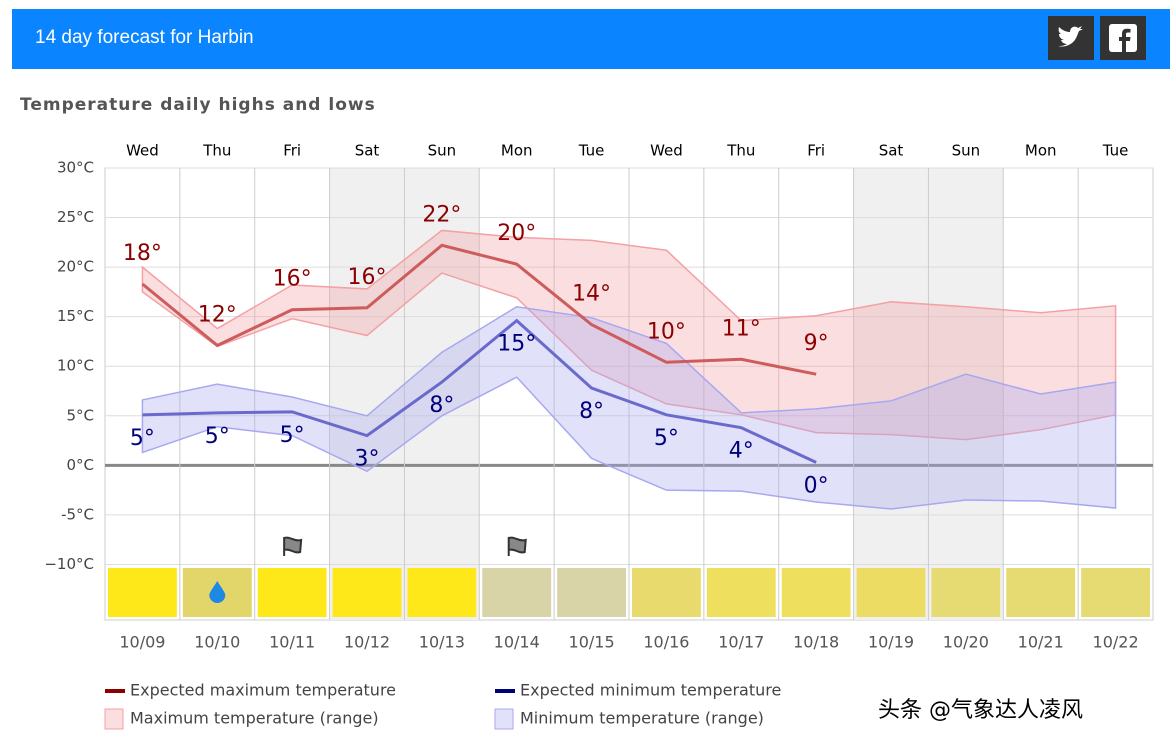  What do you see at coordinates (980, 710) in the screenshot?
I see `watermark: 头条 @气象达人凌风` at bounding box center [980, 710].